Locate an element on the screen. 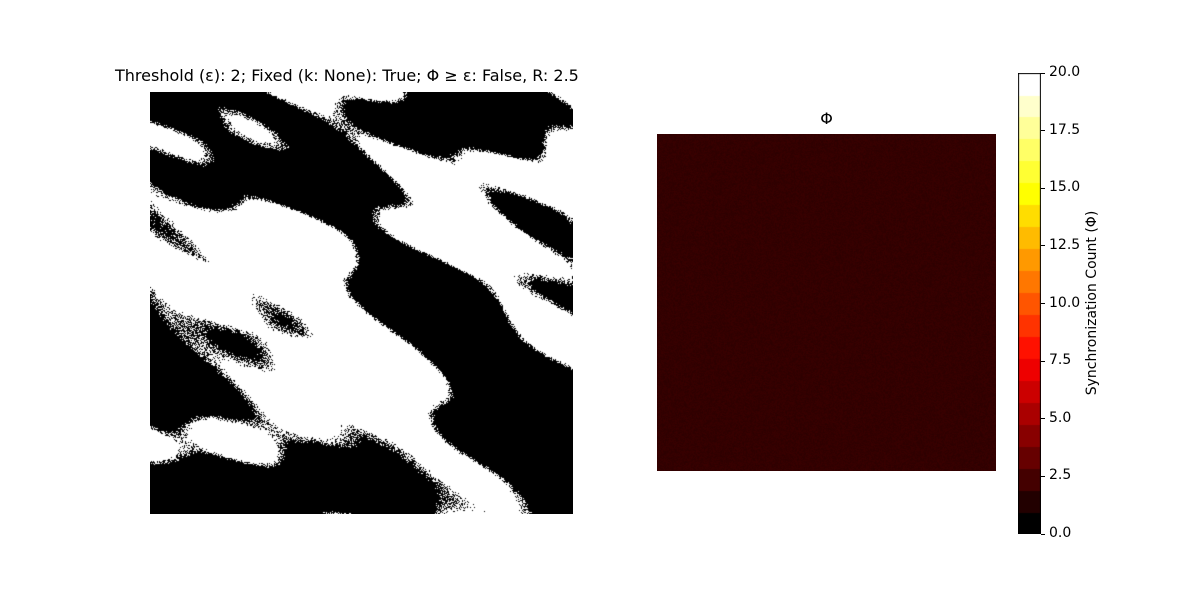 The width and height of the screenshot is (1200, 600). colorbar-tick-label: 17.5 is located at coordinates (1065, 129).